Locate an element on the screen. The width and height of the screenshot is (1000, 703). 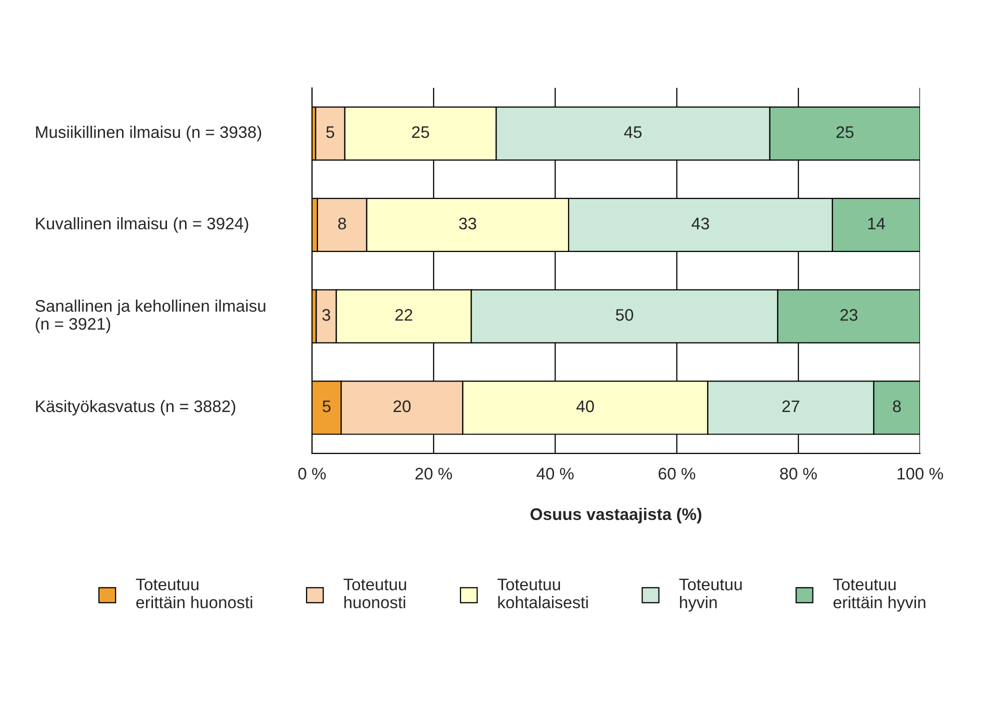
legend-label: Toteutuu hyvin is located at coordinates (710, 595).